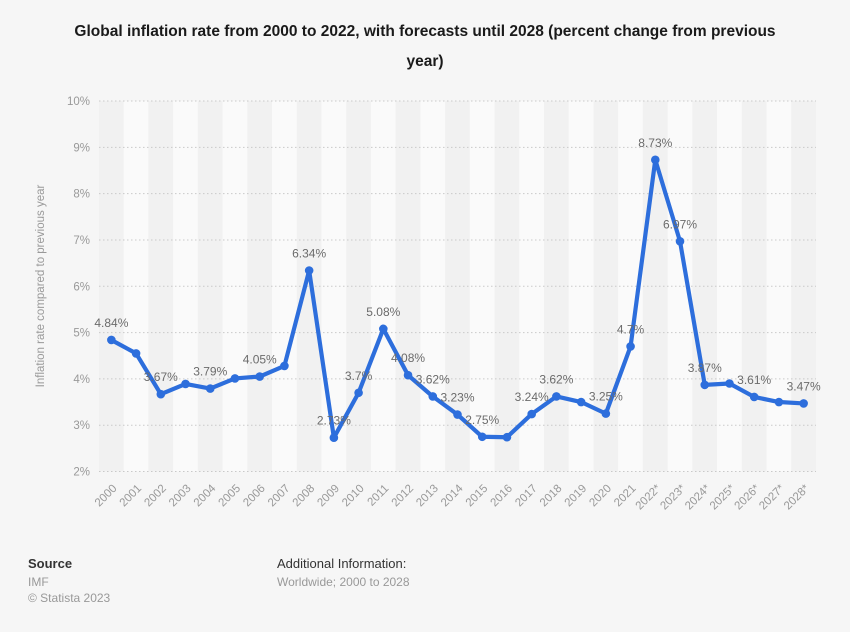  Describe the element at coordinates (230, 496) in the screenshot. I see `x-tick-label: 2005` at that location.